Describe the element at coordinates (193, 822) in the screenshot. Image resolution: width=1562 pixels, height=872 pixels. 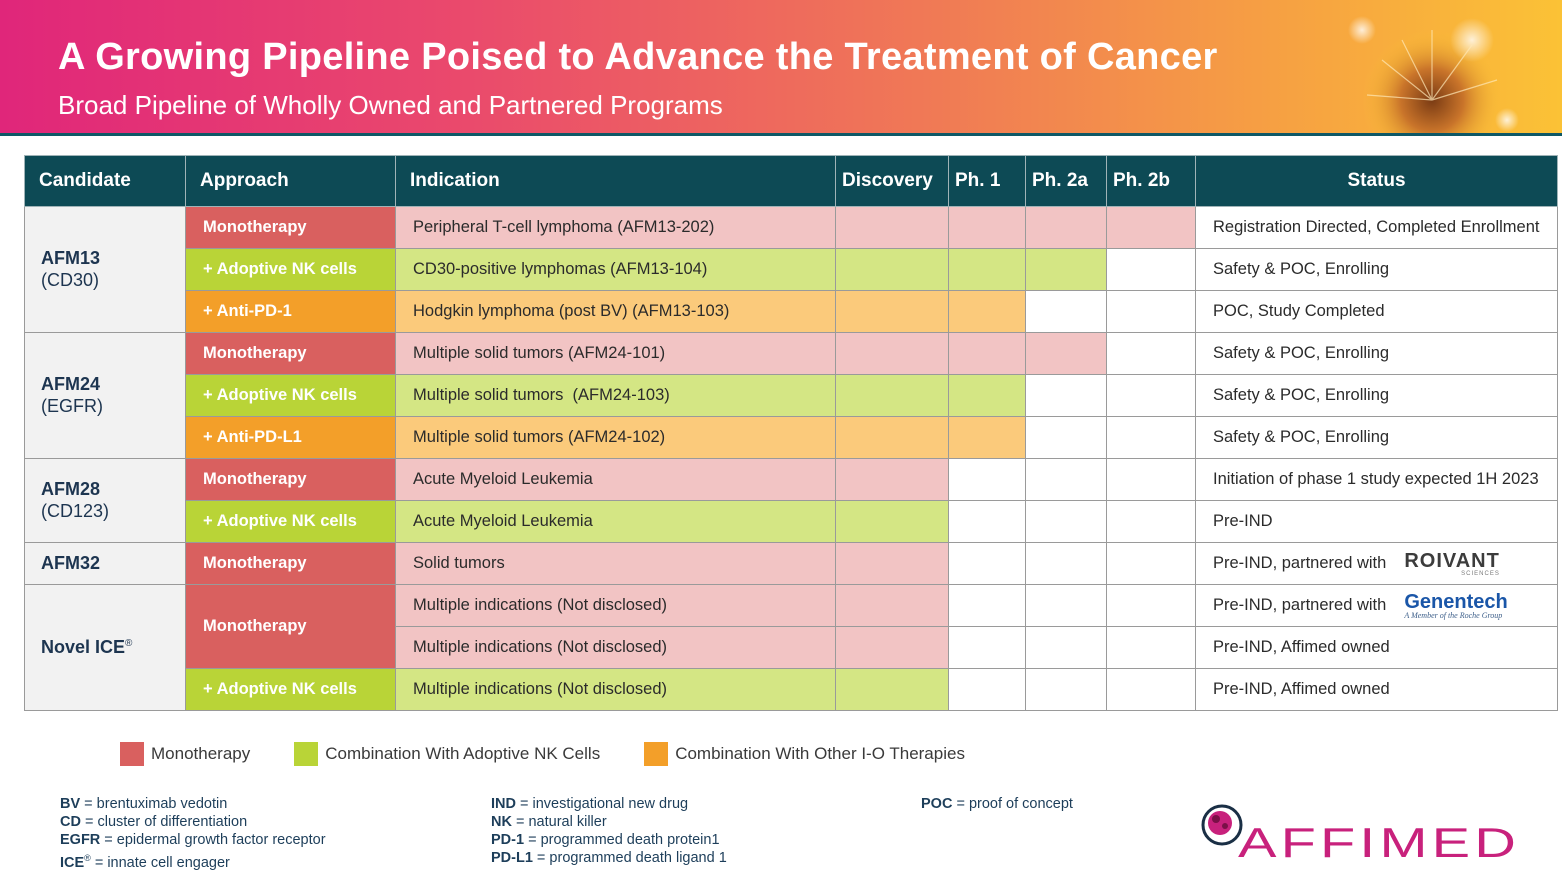
I see `abbreviation: CD = cluster of differentiation` at that location.